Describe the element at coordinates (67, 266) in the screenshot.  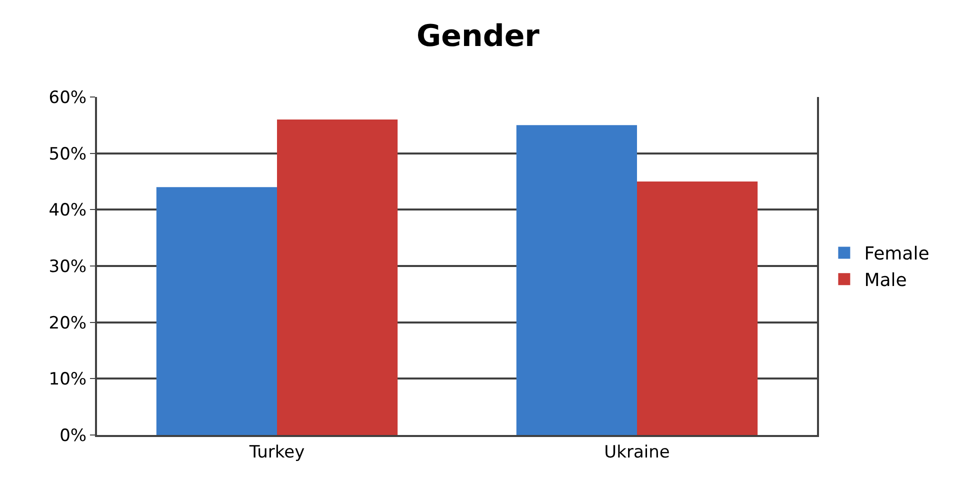
I see `y-tick-label: 30%` at that location.